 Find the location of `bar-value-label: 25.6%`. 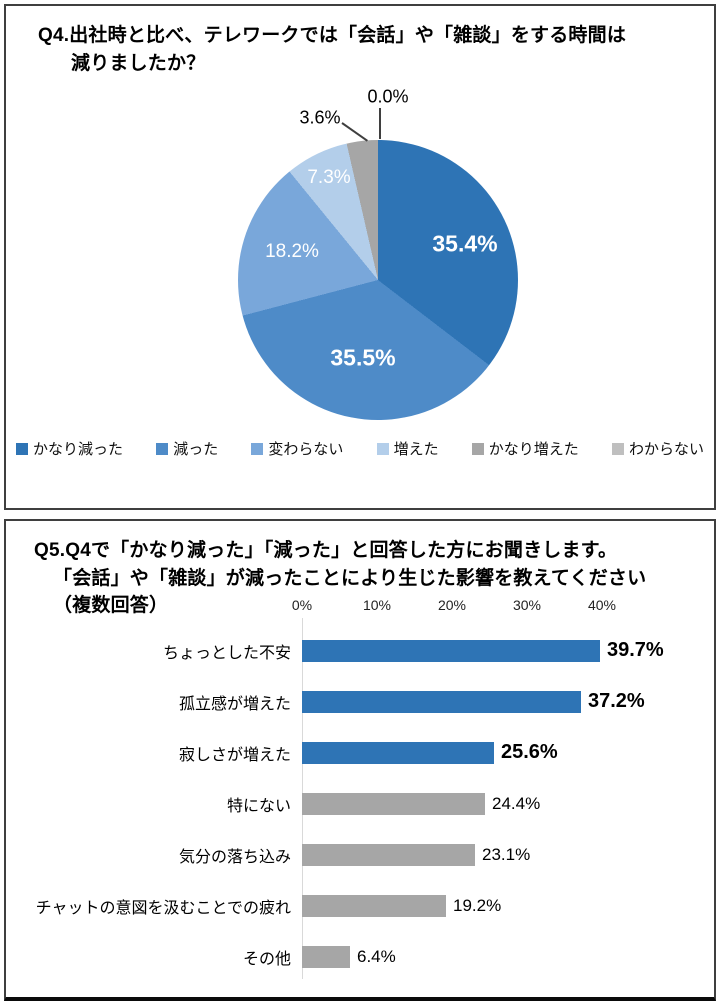

bar-value-label: 25.6% is located at coordinates (529, 752).